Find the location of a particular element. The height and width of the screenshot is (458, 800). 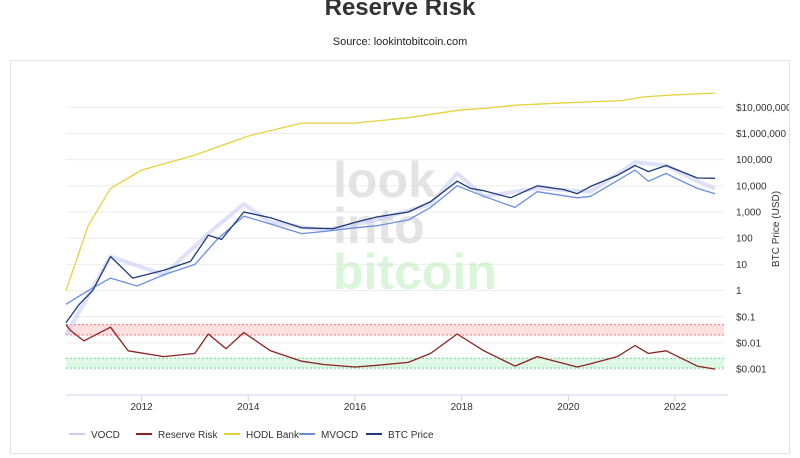

legend-item-vocd: VOCD is located at coordinates (94, 435).